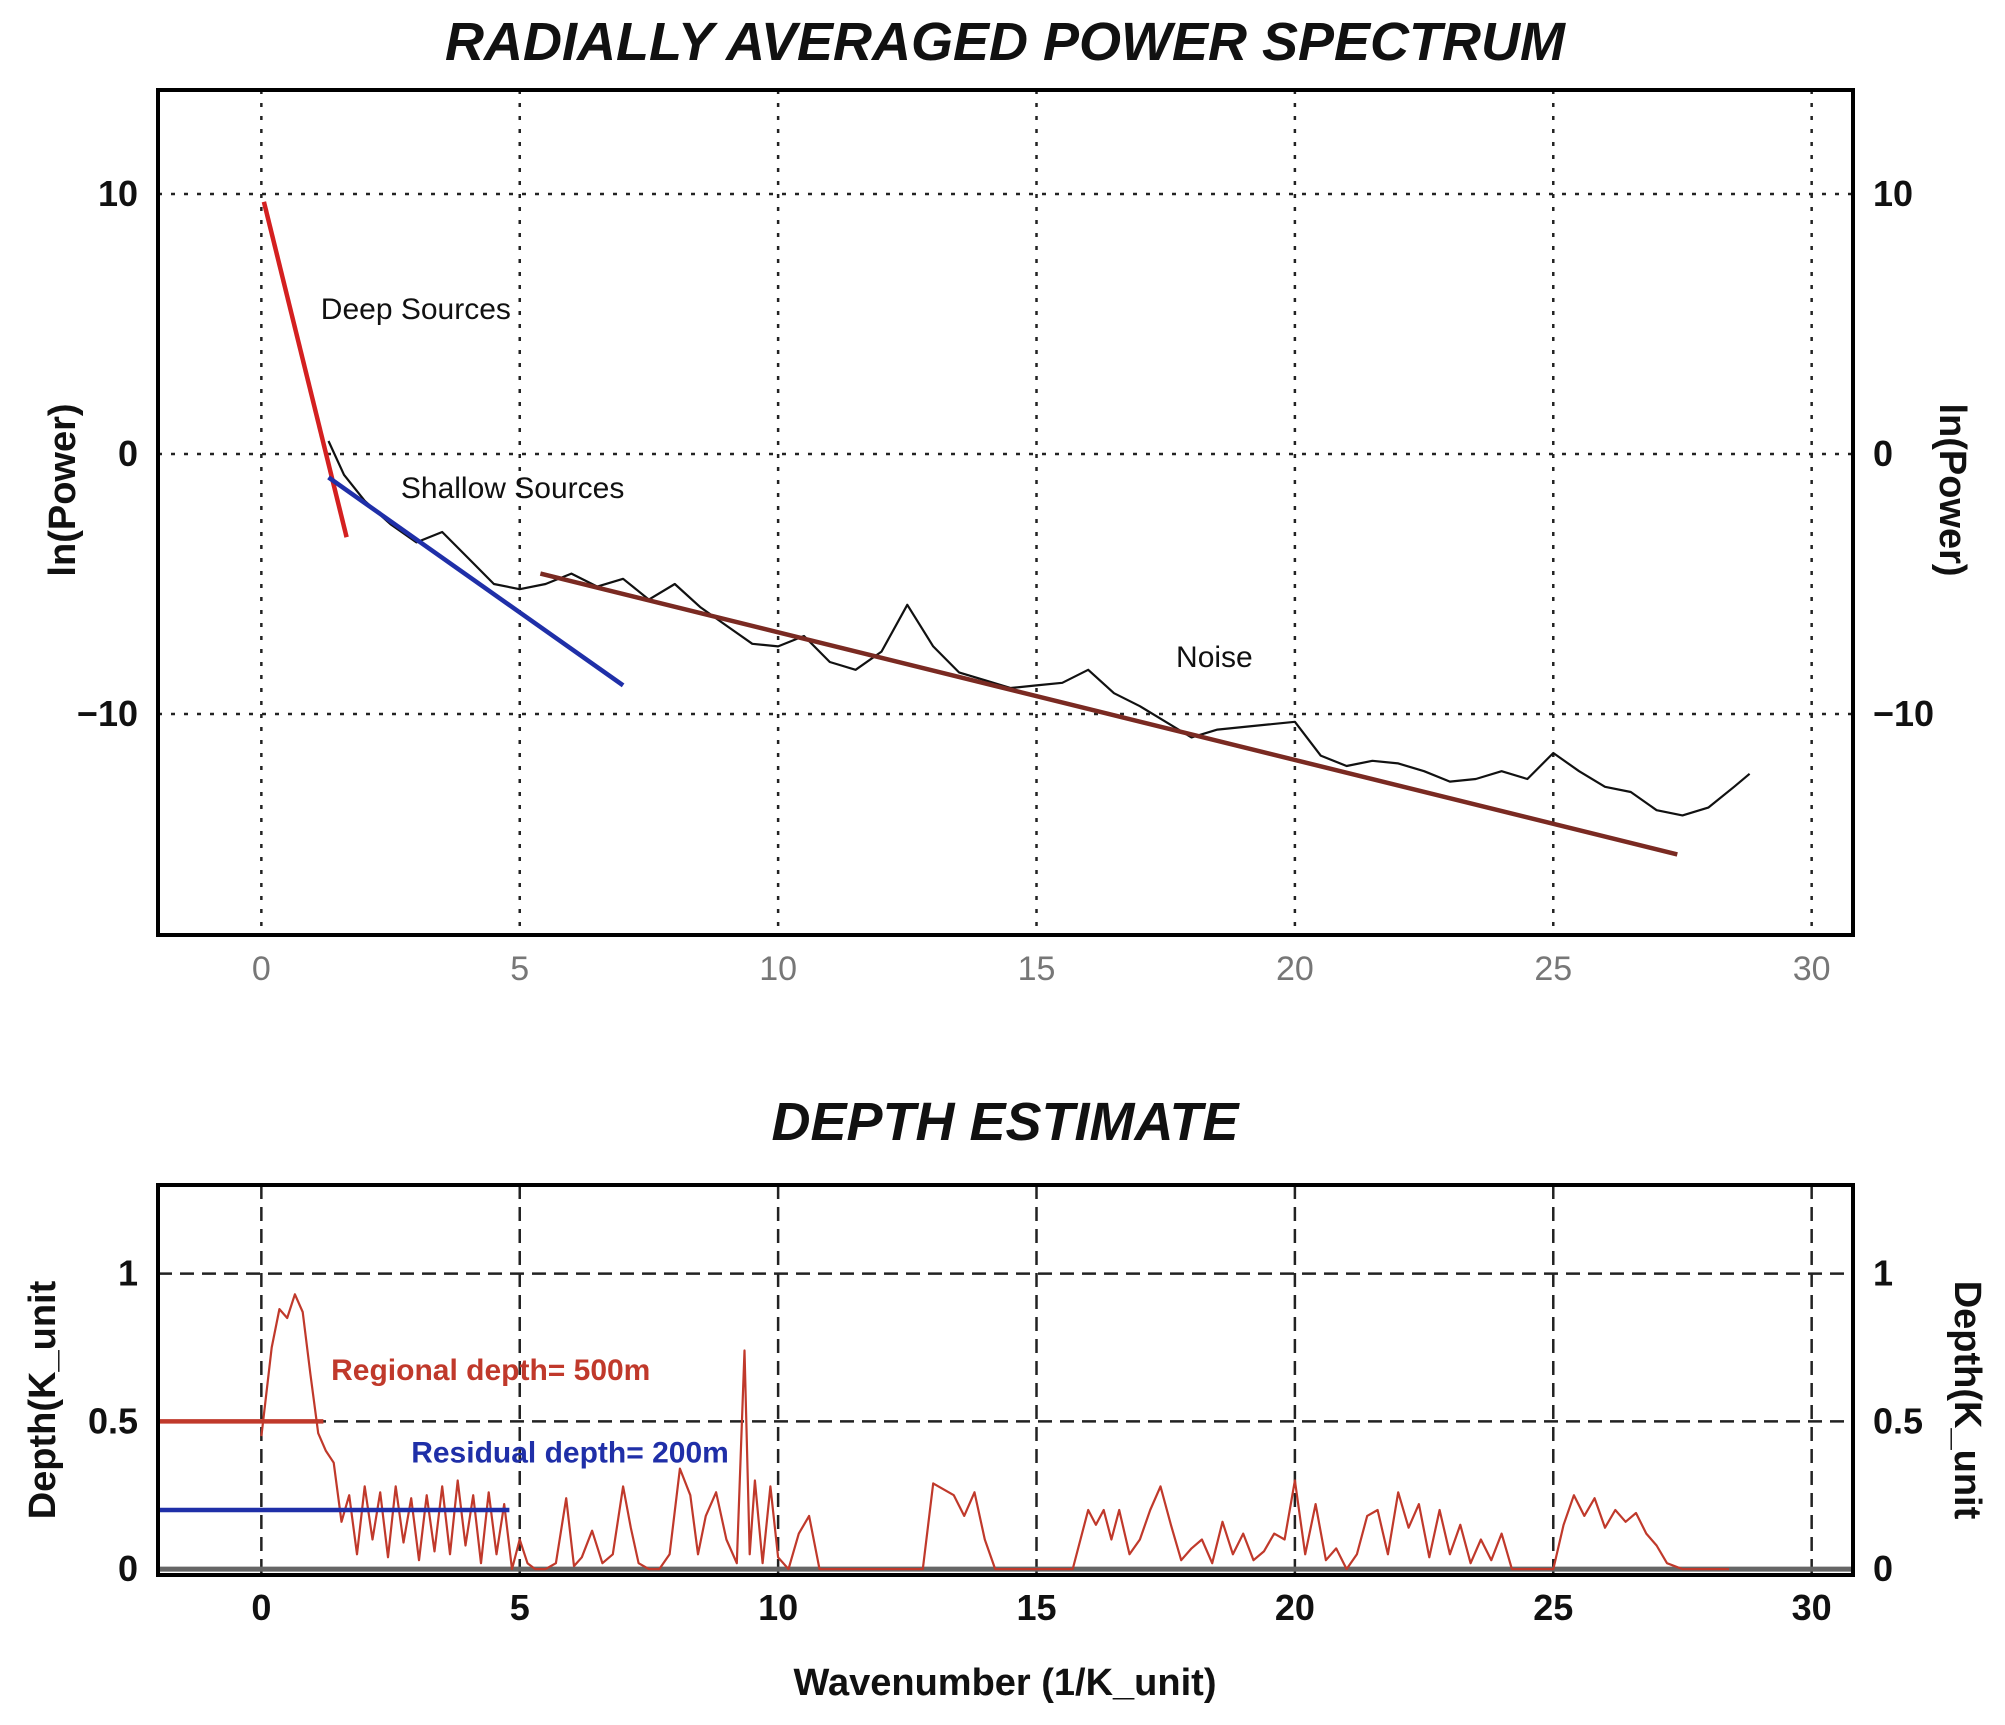 This screenshot has height=1725, width=2005. Describe the element at coordinates (63, 489) in the screenshot. I see `power-spectrum-y-label: ln(Power)` at that location.